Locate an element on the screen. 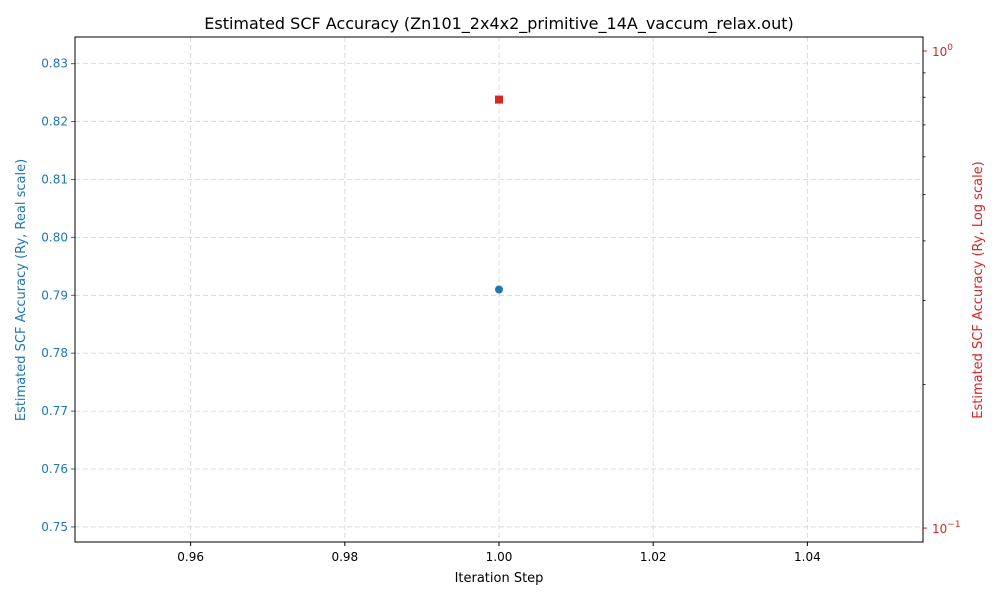 Image resolution: width=1000 pixels, height=600 pixels. left-y-tick-label: 0.81 is located at coordinates (54, 179).